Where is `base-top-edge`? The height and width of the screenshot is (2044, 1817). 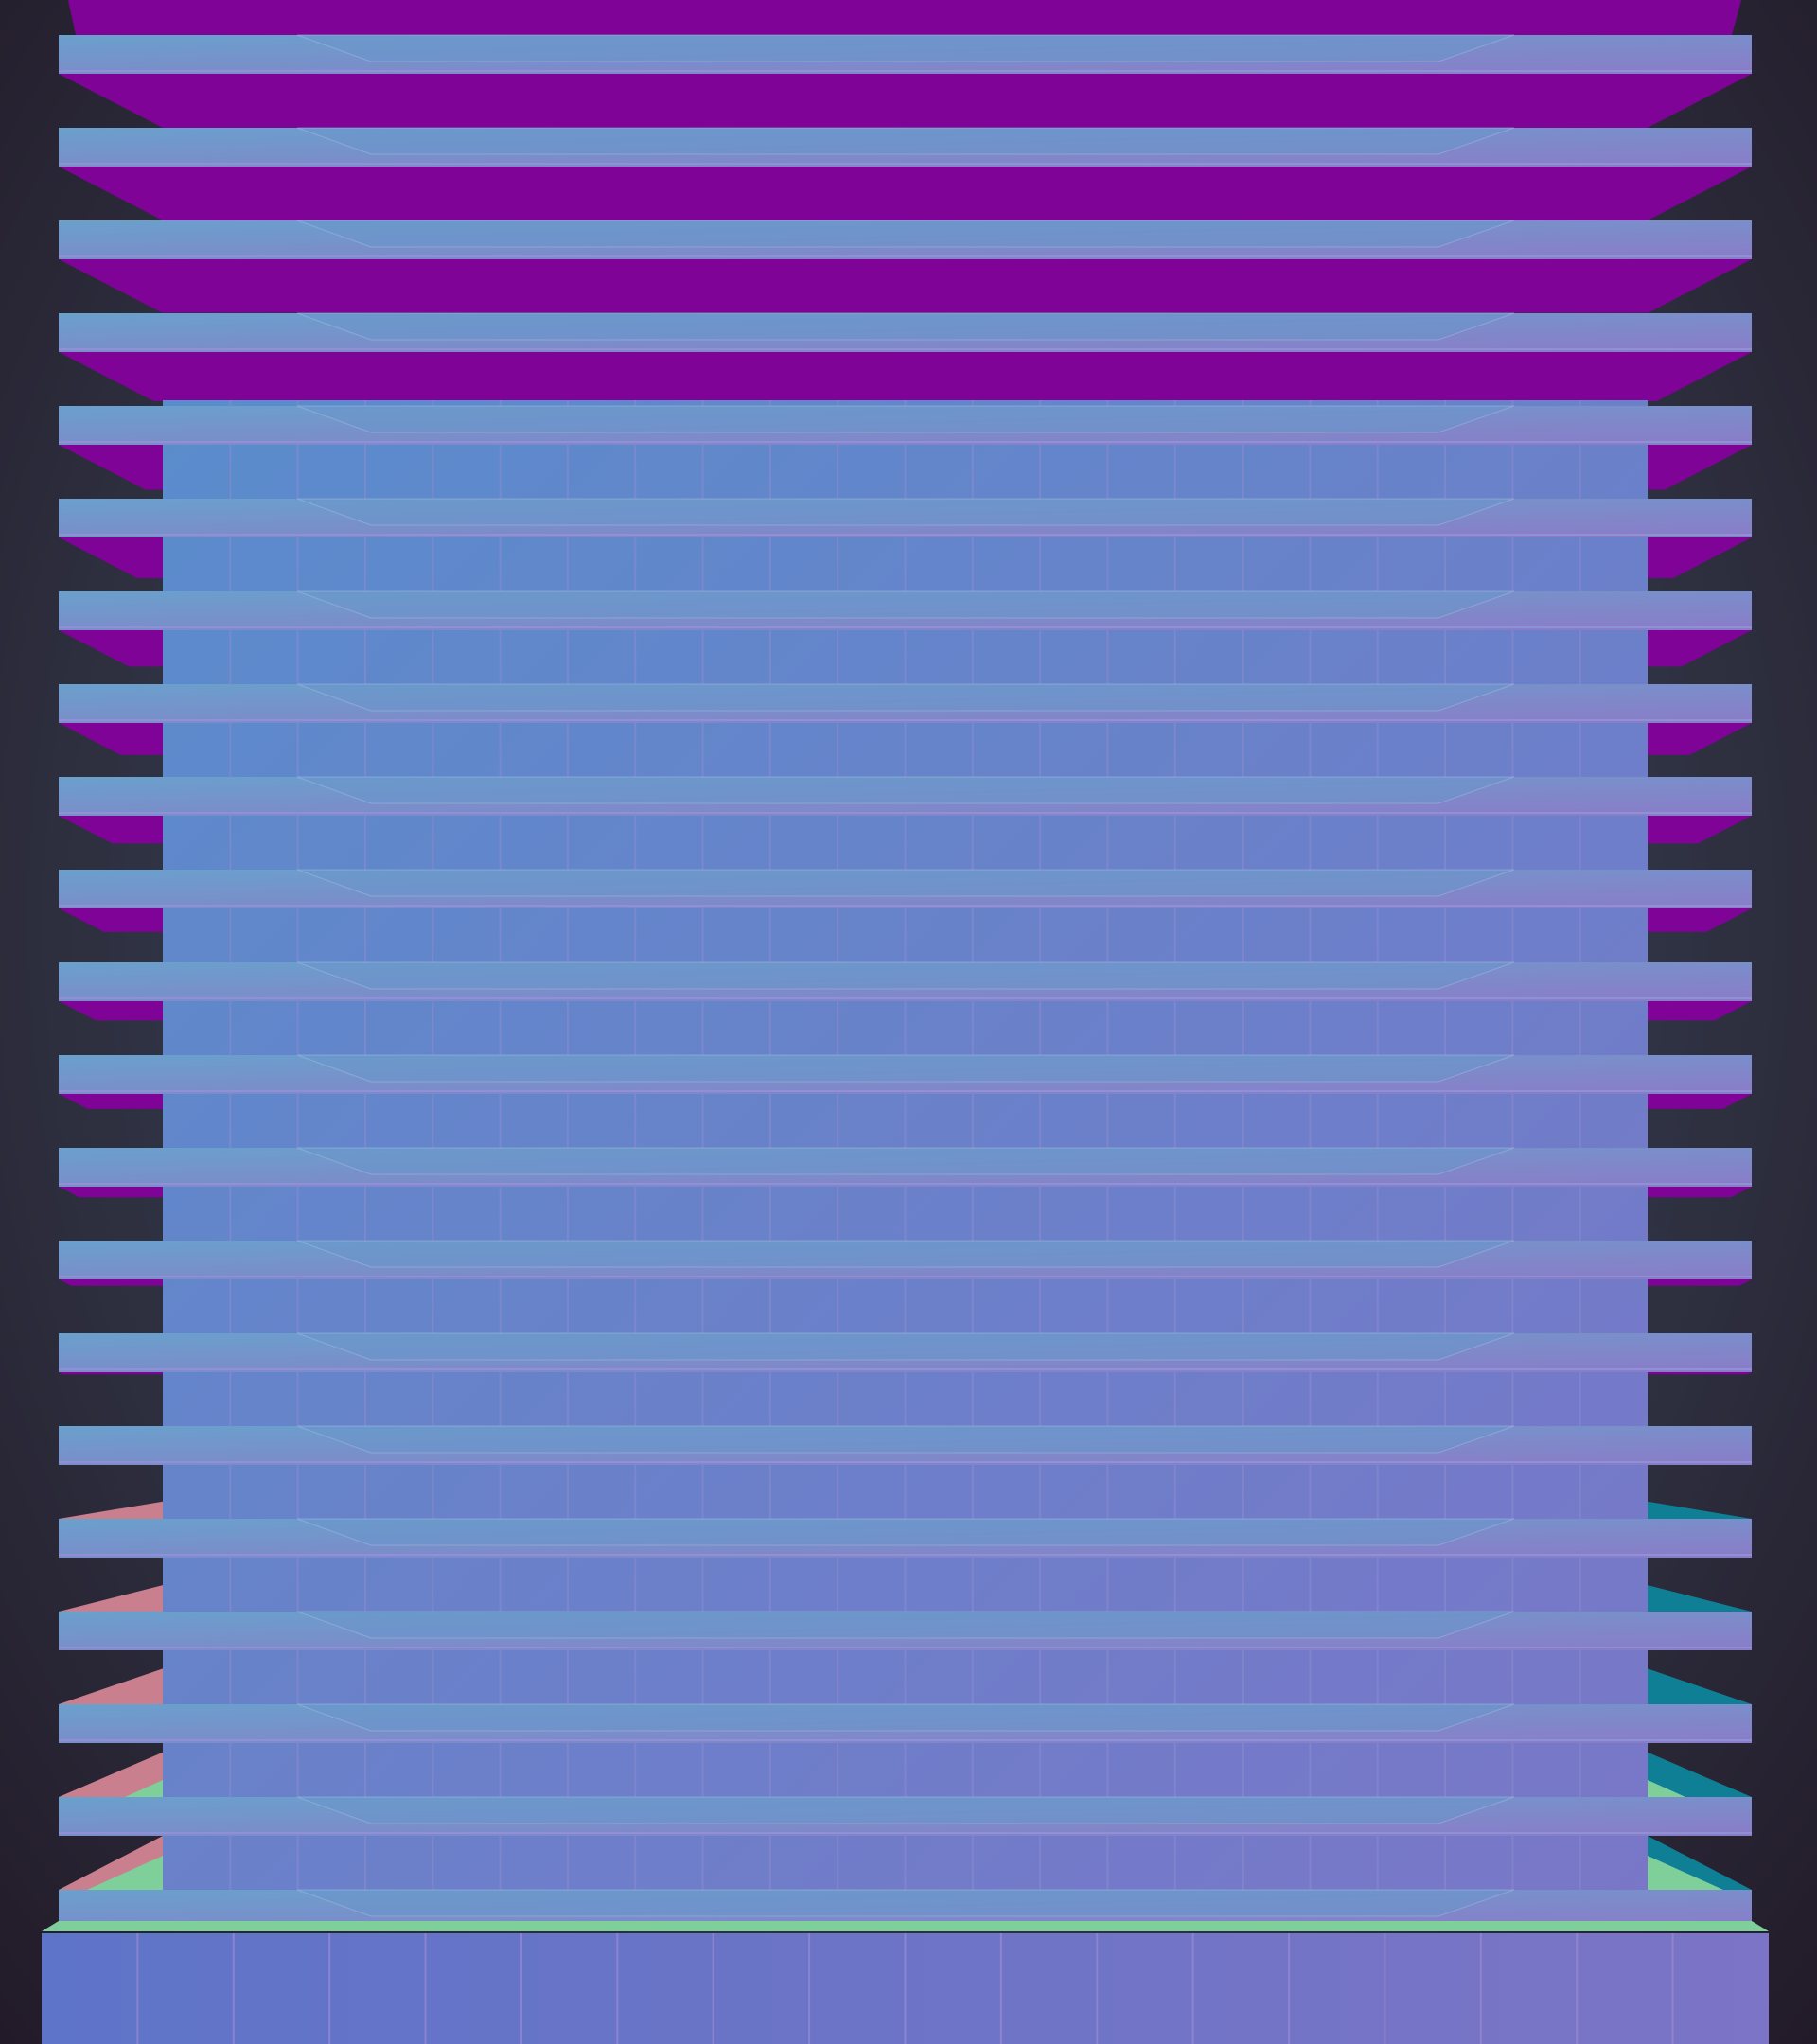
base-top-edge is located at coordinates (905, 1926).